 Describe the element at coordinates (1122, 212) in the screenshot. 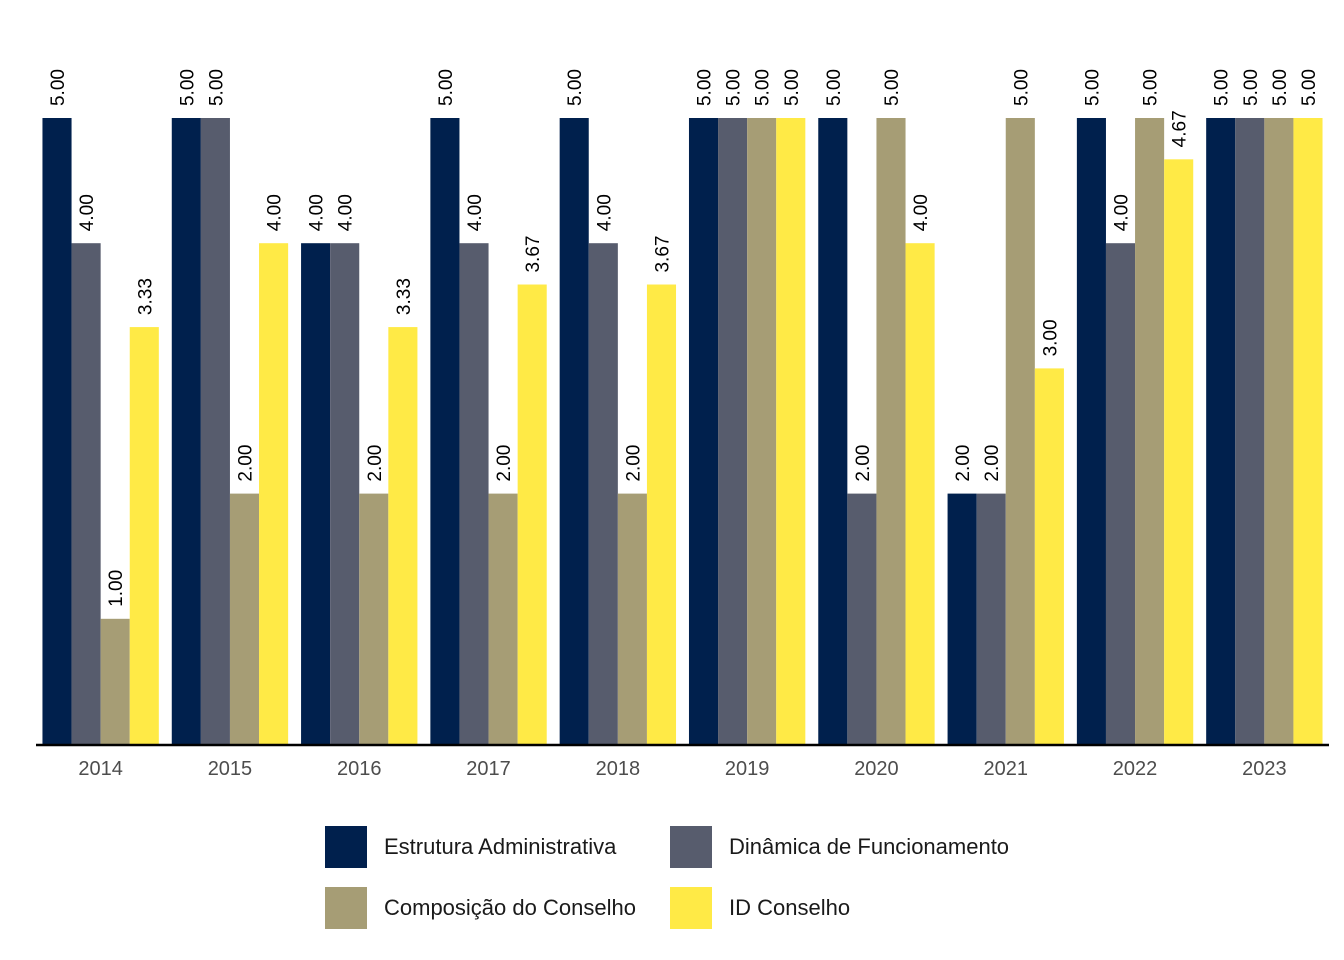

I see `value-label-2022-series-1: 4.00` at that location.